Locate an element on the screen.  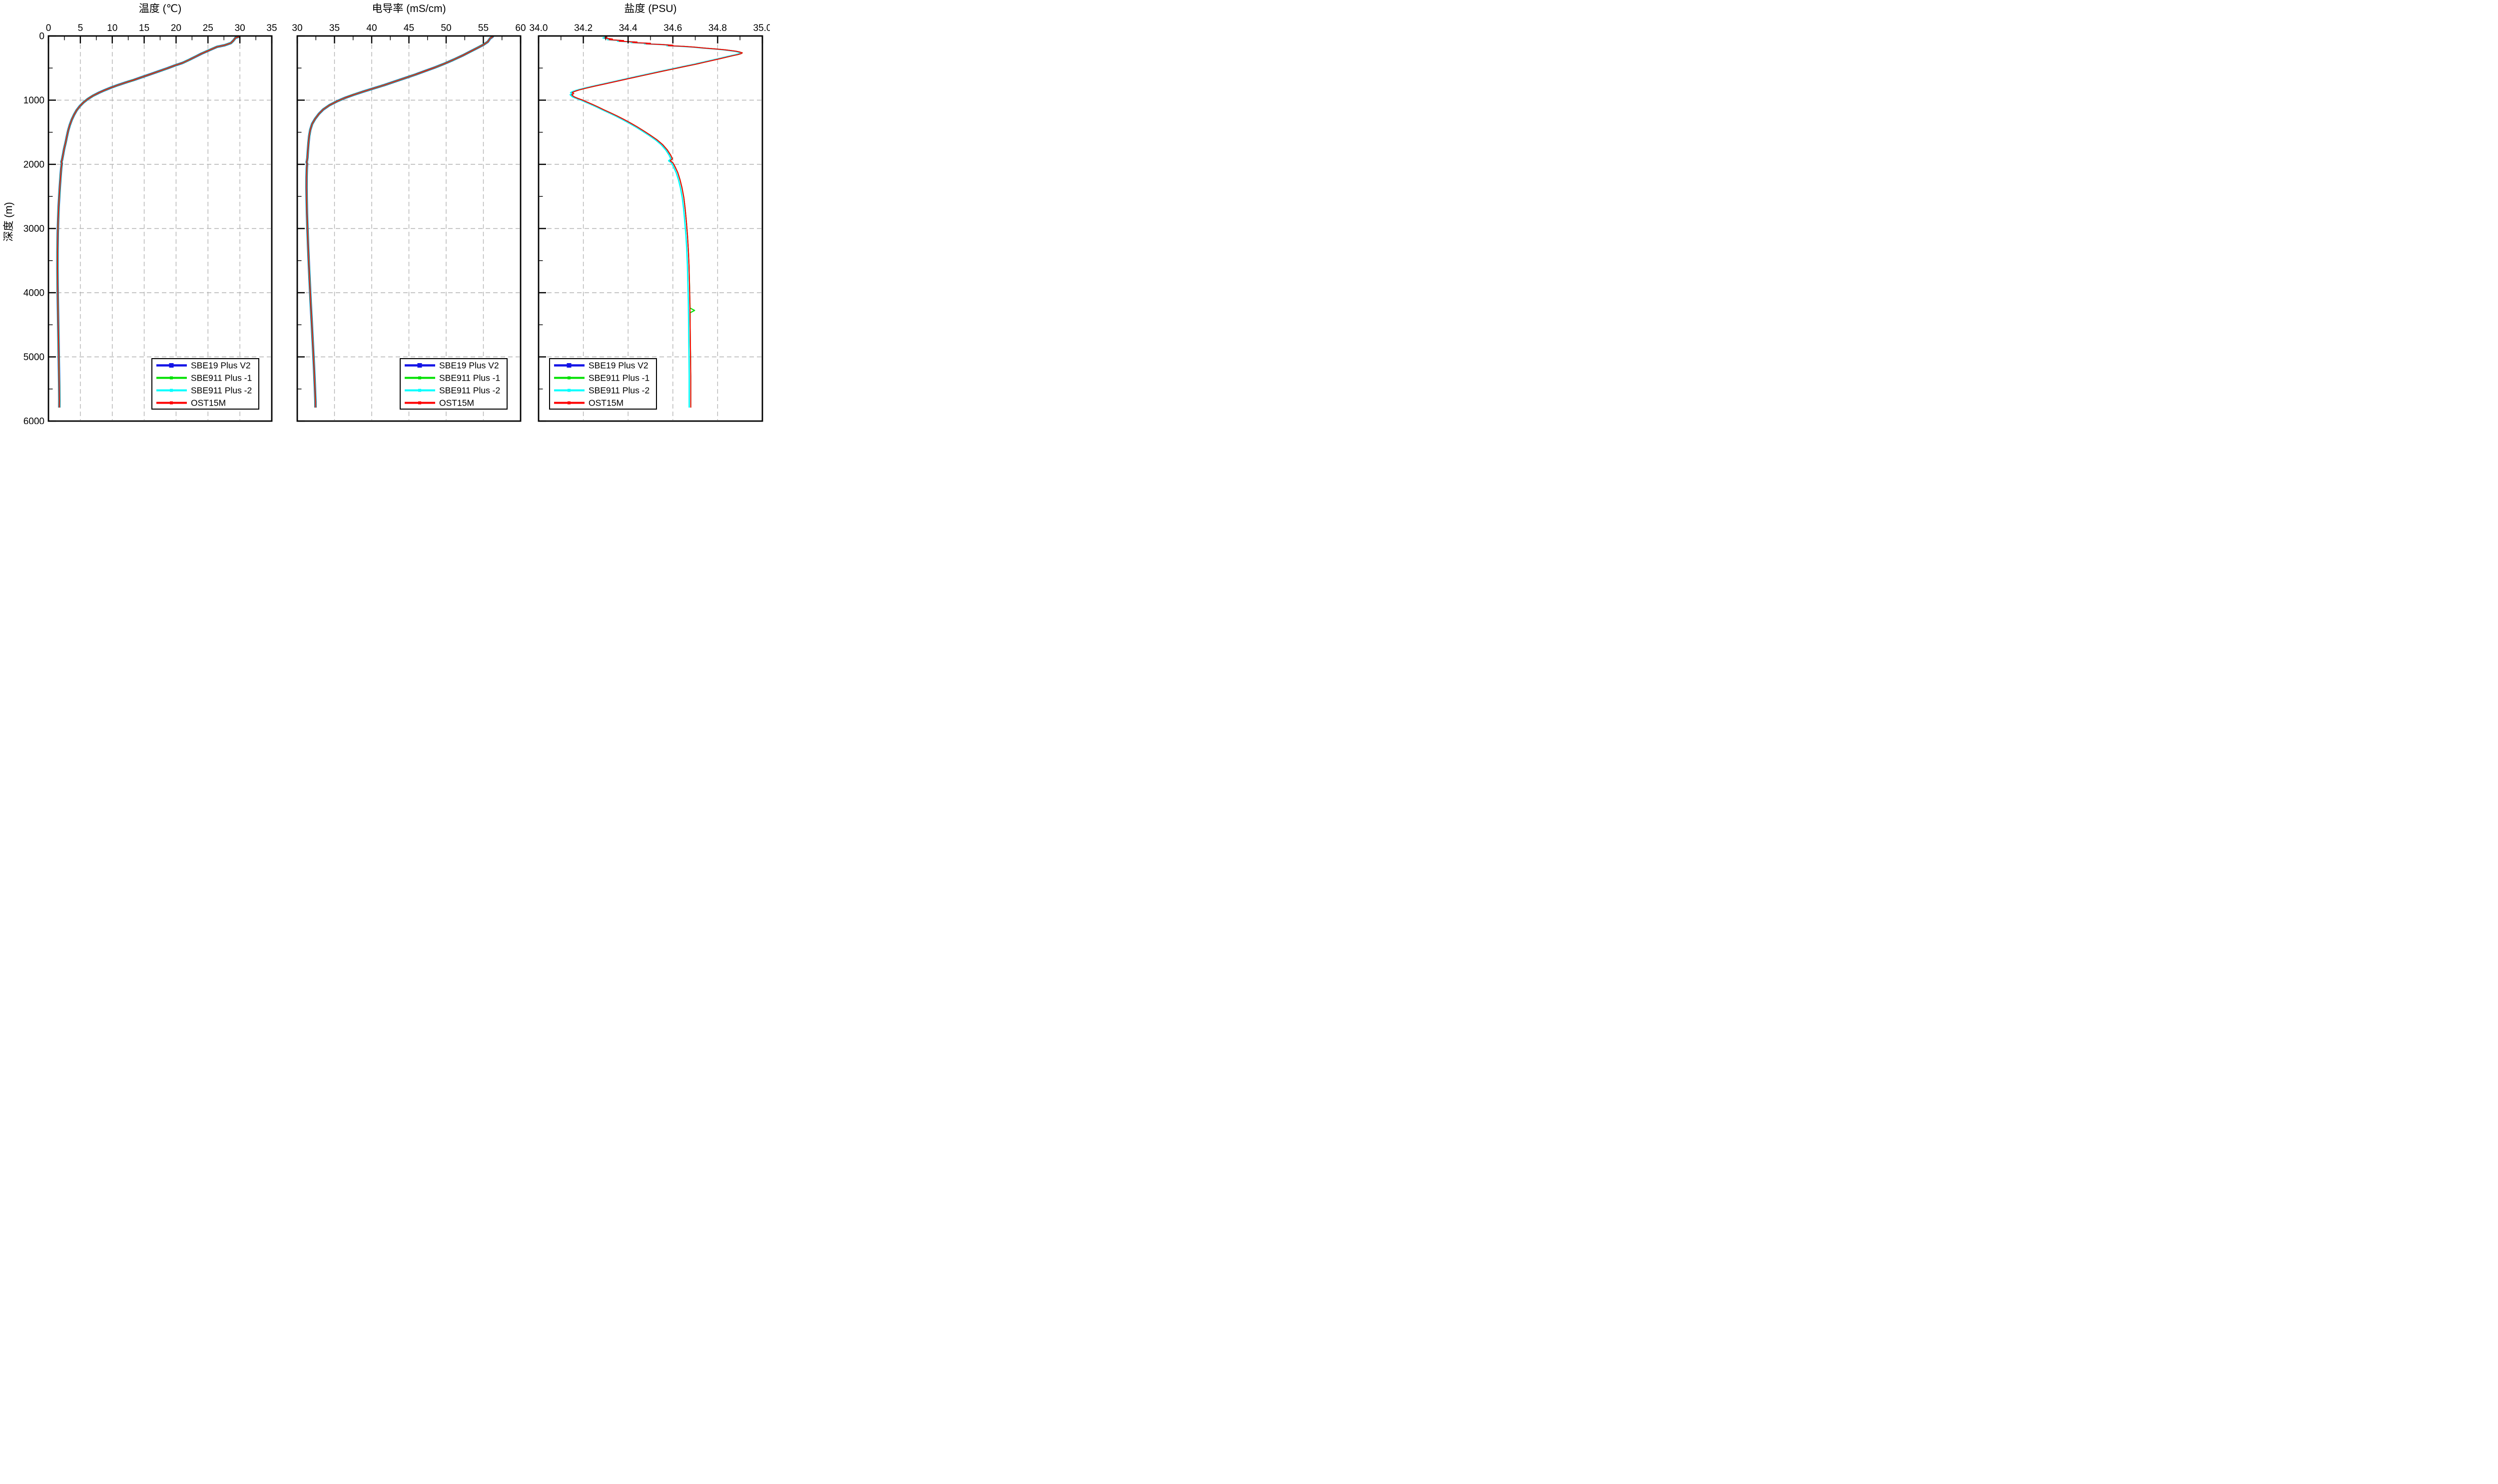
salinity-curve-sbe911-plus--1 is located at coordinates (657, 222).